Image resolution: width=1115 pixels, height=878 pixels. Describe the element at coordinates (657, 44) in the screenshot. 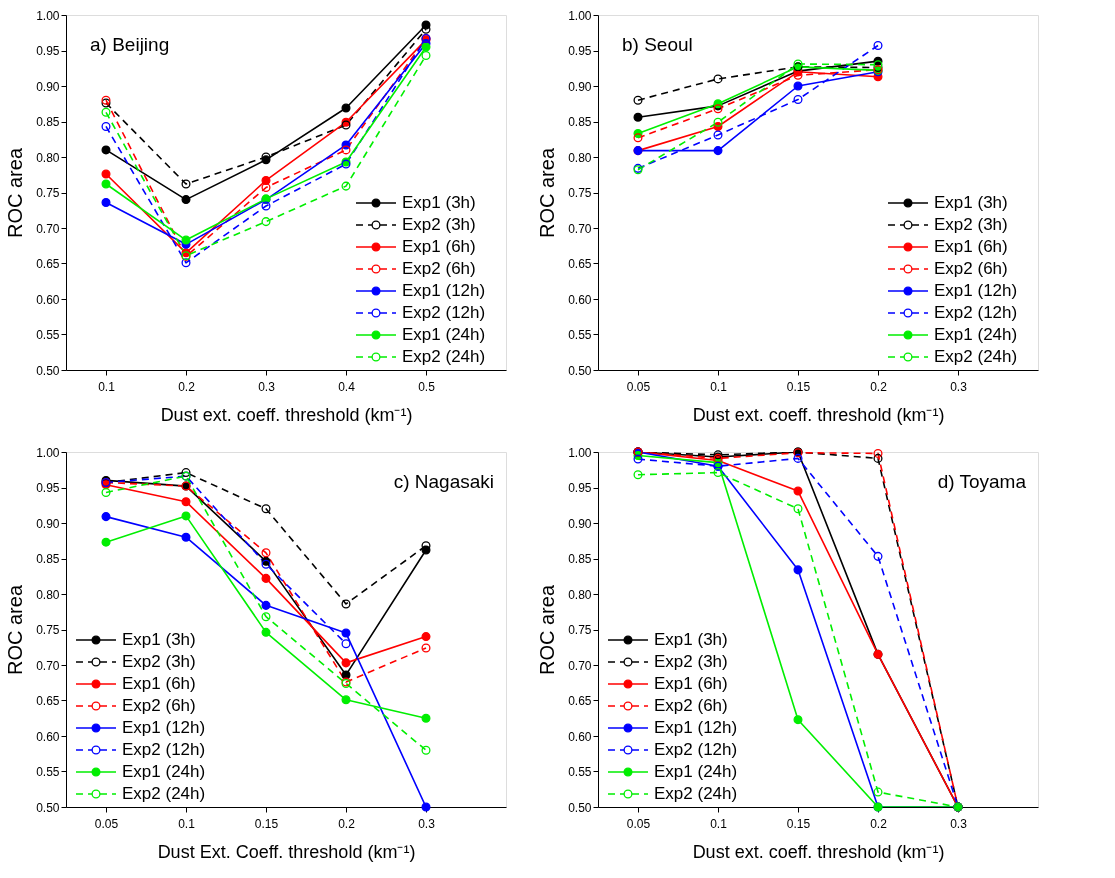

I see `text: b) Seoul` at that location.